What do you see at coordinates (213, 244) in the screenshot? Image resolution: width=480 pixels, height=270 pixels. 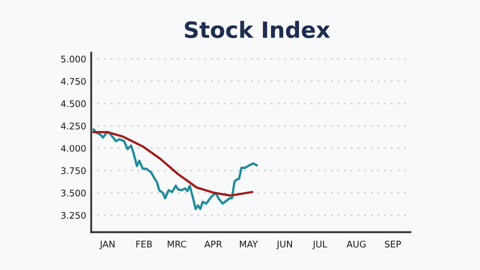 I see `x-tick-label: APR` at bounding box center [213, 244].